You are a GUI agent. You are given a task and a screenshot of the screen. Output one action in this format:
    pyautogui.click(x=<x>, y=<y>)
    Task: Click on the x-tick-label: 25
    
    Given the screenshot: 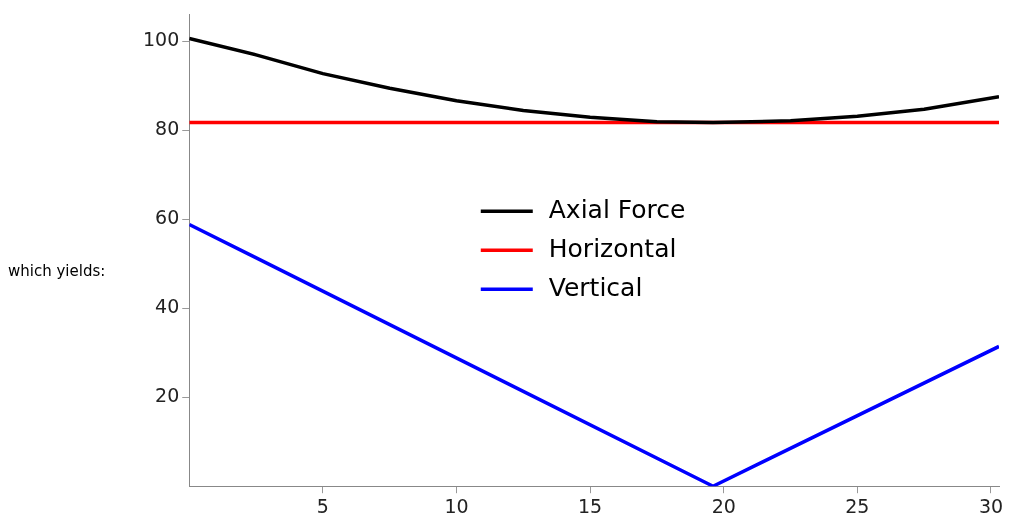 What is the action you would take?
    pyautogui.click(x=857, y=505)
    